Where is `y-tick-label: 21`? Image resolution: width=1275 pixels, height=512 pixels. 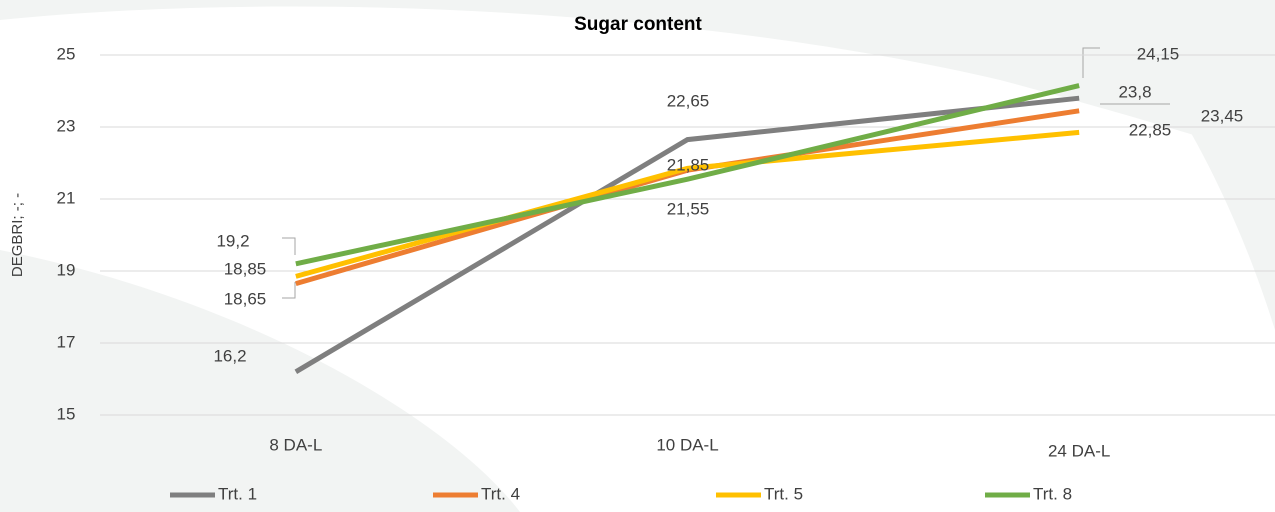 y-tick-label: 21 is located at coordinates (66, 197).